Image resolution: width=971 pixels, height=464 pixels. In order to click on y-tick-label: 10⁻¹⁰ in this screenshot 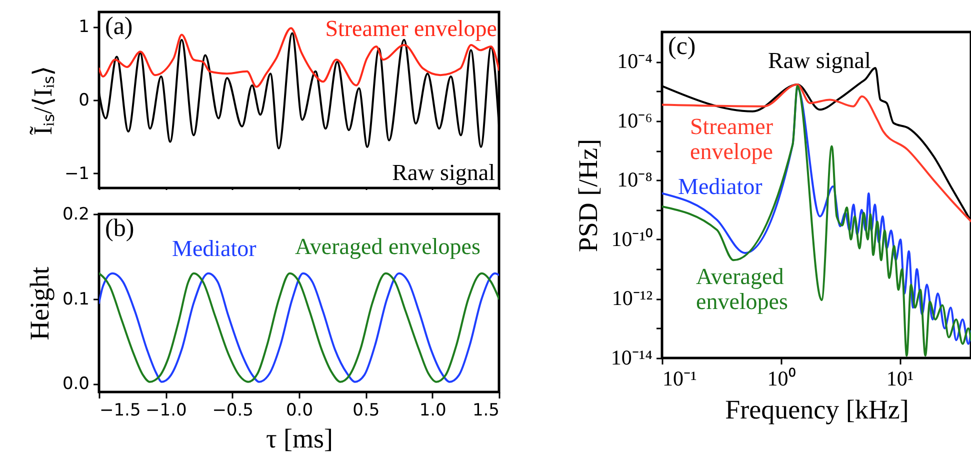, I will do `click(631, 238)`.